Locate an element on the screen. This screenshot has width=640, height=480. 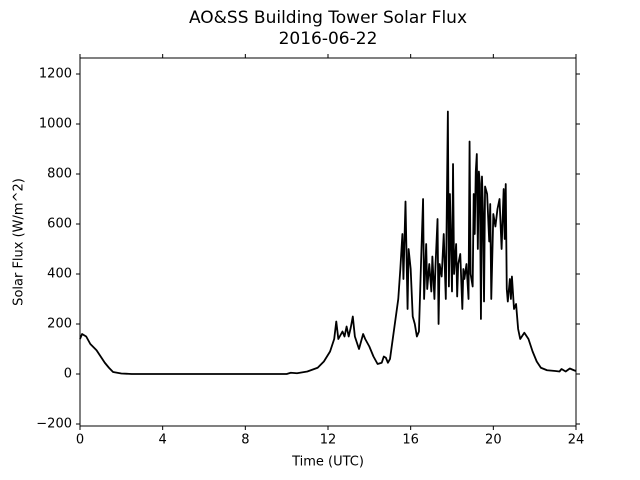
x-tick-label: 12 is located at coordinates (328, 440).